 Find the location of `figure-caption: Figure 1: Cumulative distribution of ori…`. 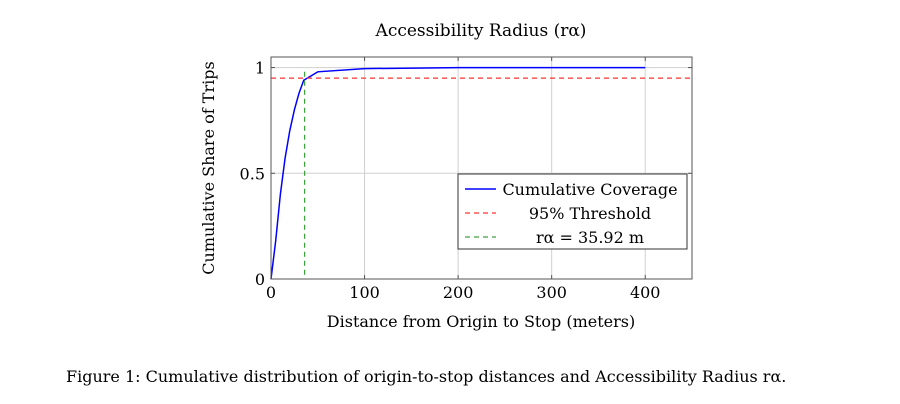

figure-caption: Figure 1: Cumulative distribution of ori… is located at coordinates (426, 376).